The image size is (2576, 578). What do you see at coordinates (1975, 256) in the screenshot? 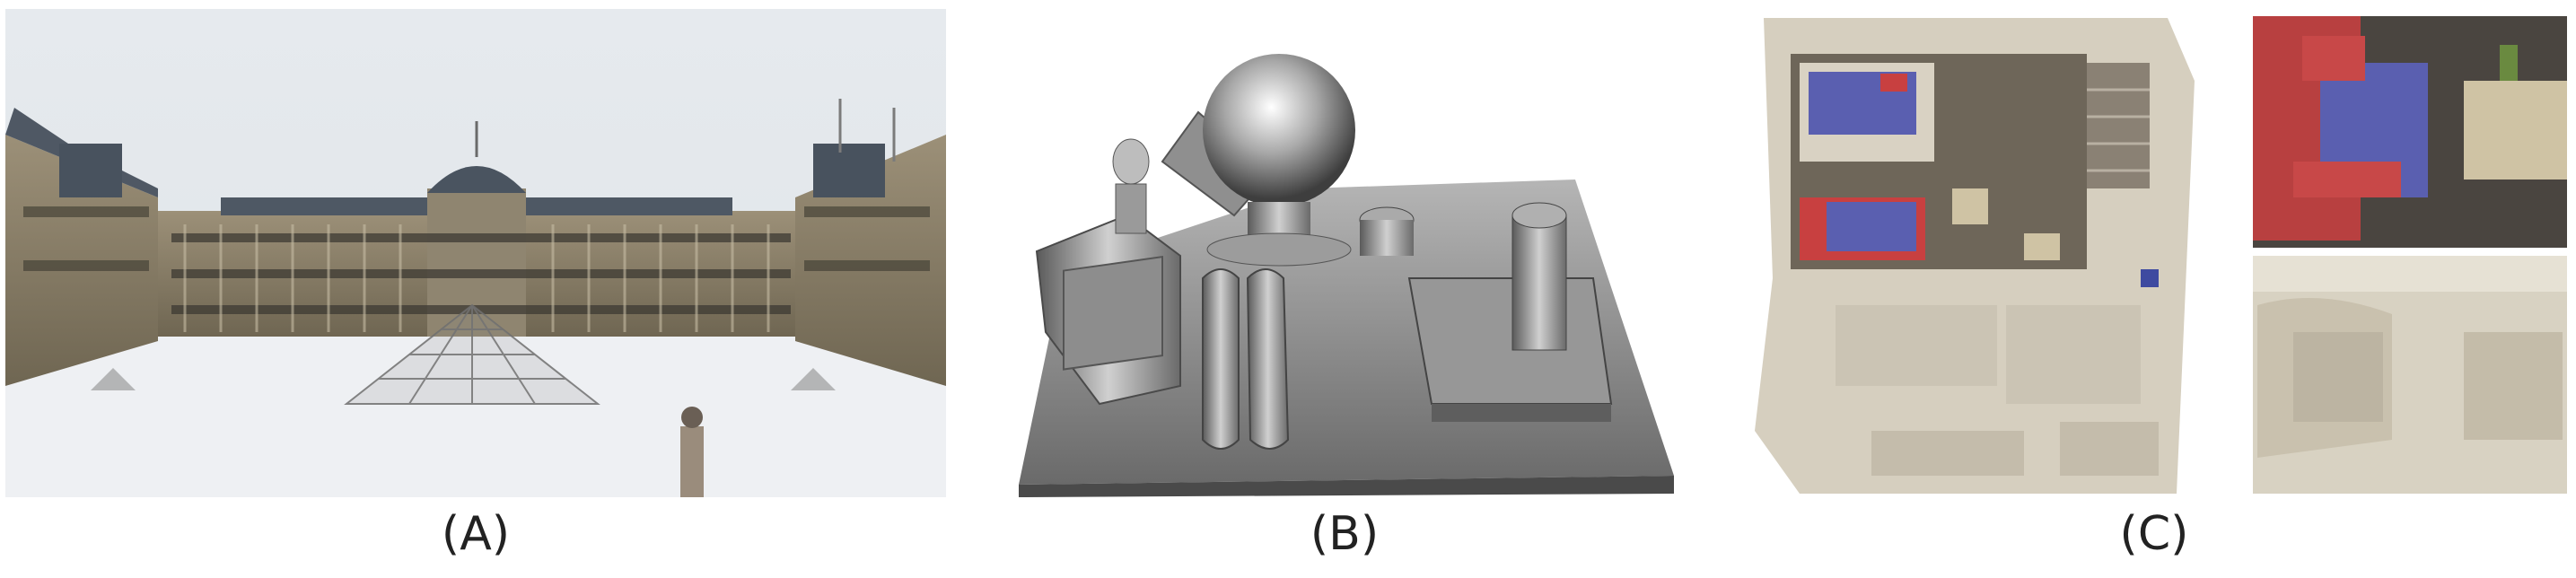
I see `floor-plan` at bounding box center [1975, 256].